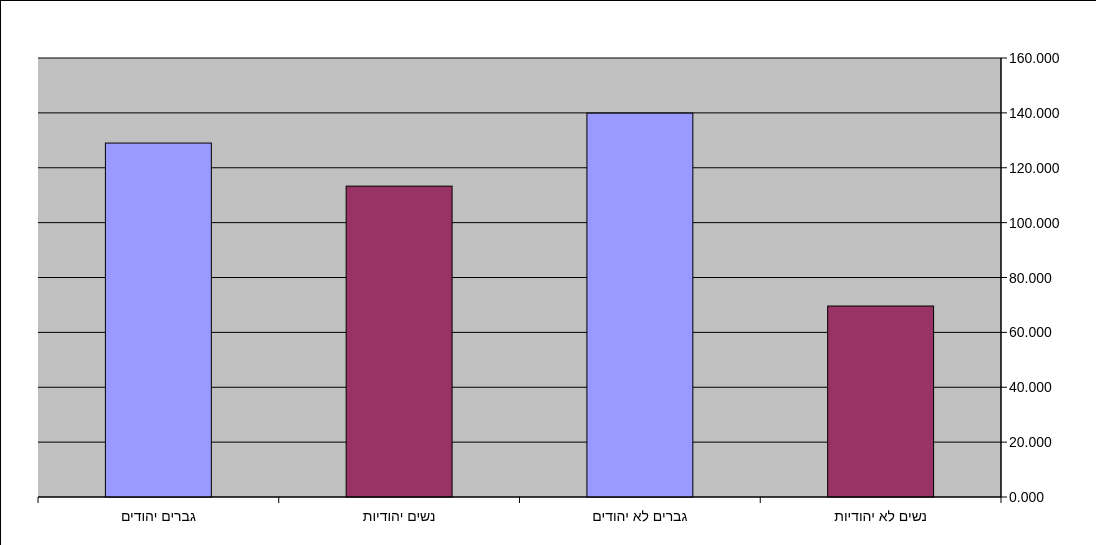  I want to click on x-tick-label: נשים לא יהודיות, so click(881, 516).